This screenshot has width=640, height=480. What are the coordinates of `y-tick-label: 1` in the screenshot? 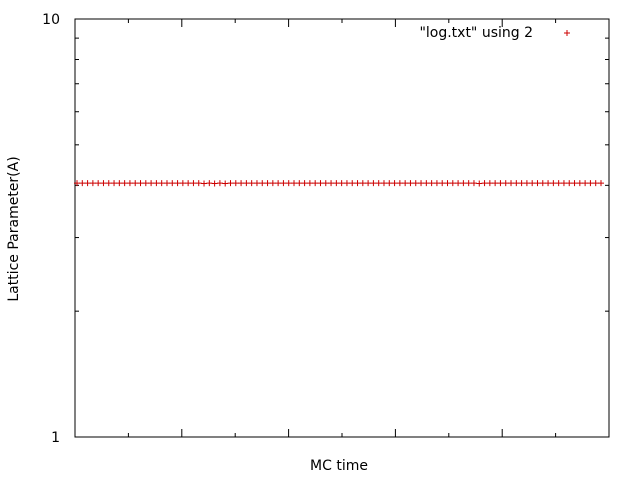 It's located at (55, 438).